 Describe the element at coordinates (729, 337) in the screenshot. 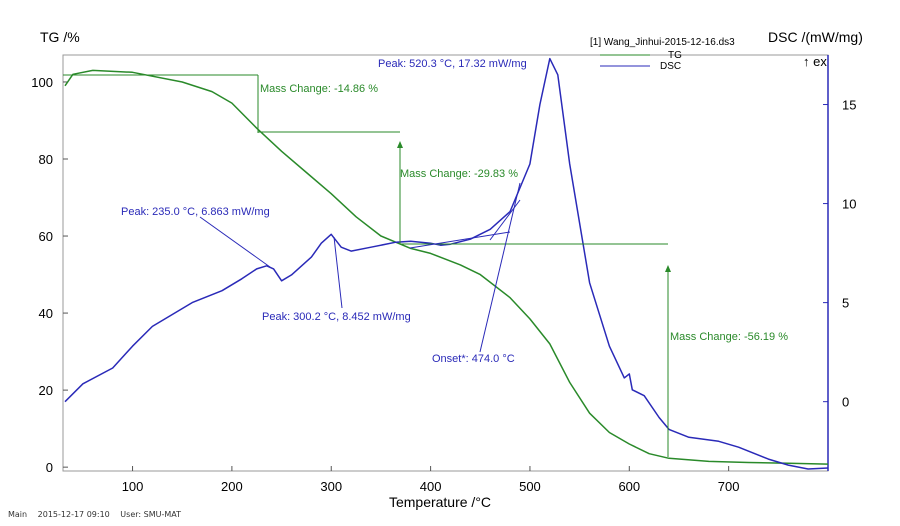

I see `mass-change-3-label: Mass Change: -56.19 %` at that location.